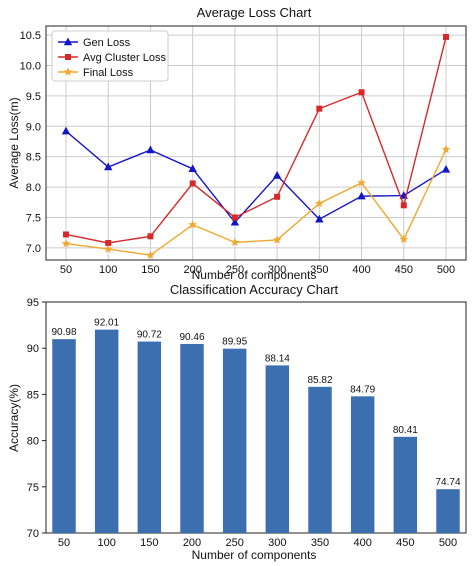 The width and height of the screenshot is (474, 566). Describe the element at coordinates (361, 270) in the screenshot. I see `loss-x-tick-label: 400` at that location.